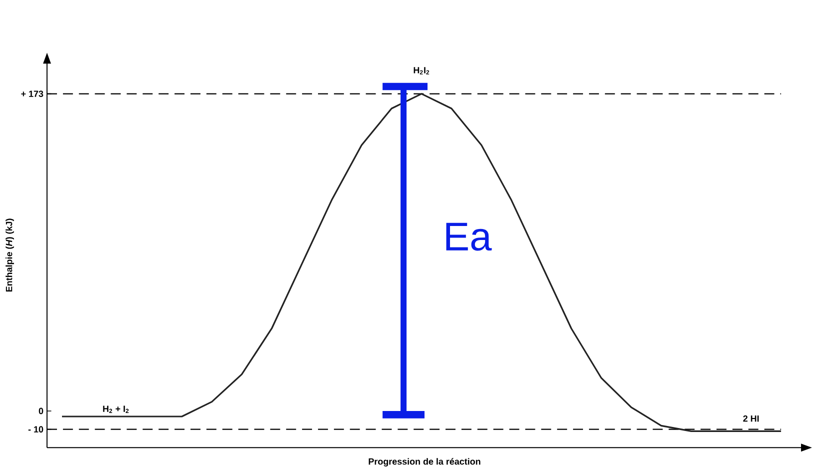 Image resolution: width=829 pixels, height=470 pixels. Describe the element at coordinates (116, 410) in the screenshot. I see `annotation: H$_{2}$ + I$_{2}$` at that location.